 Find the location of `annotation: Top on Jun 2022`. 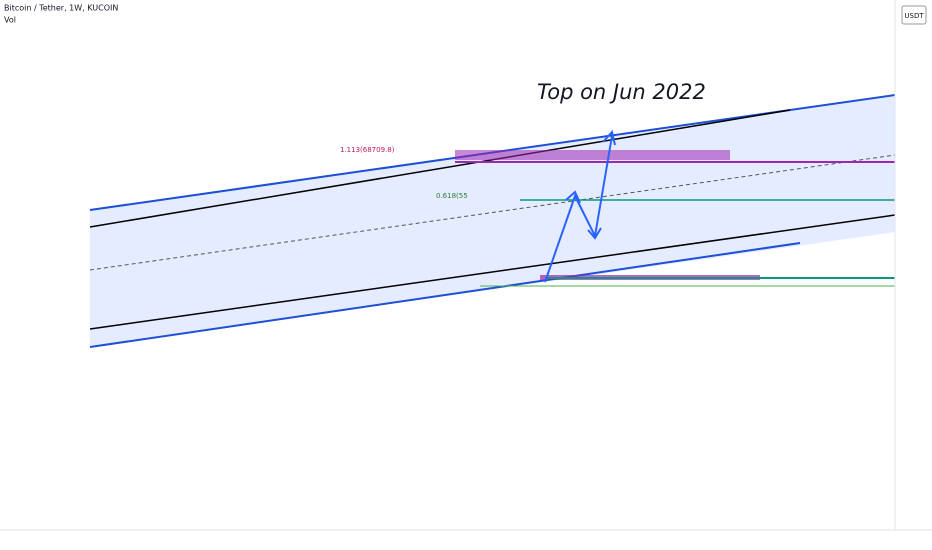

annotation: Top on Jun 2022 is located at coordinates (621, 92).